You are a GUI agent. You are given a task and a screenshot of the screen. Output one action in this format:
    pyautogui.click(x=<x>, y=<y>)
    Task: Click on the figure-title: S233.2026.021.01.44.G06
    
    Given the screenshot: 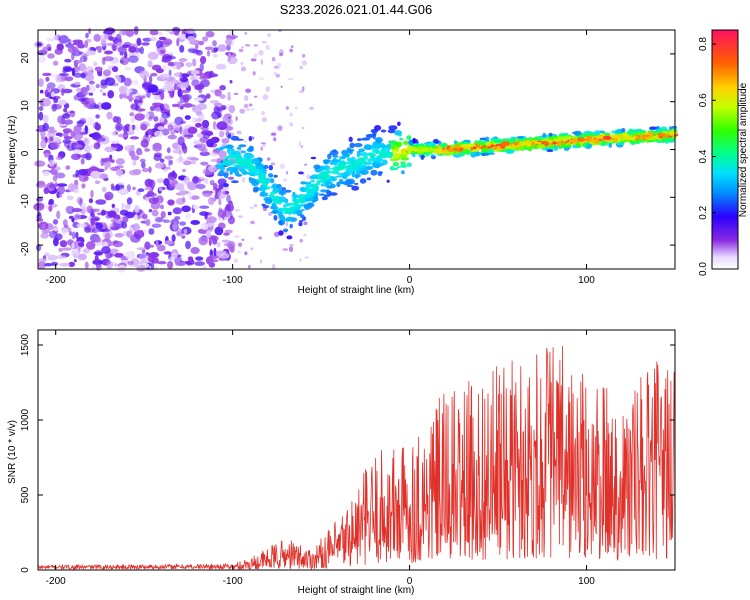 What is the action you would take?
    pyautogui.click(x=356, y=9)
    